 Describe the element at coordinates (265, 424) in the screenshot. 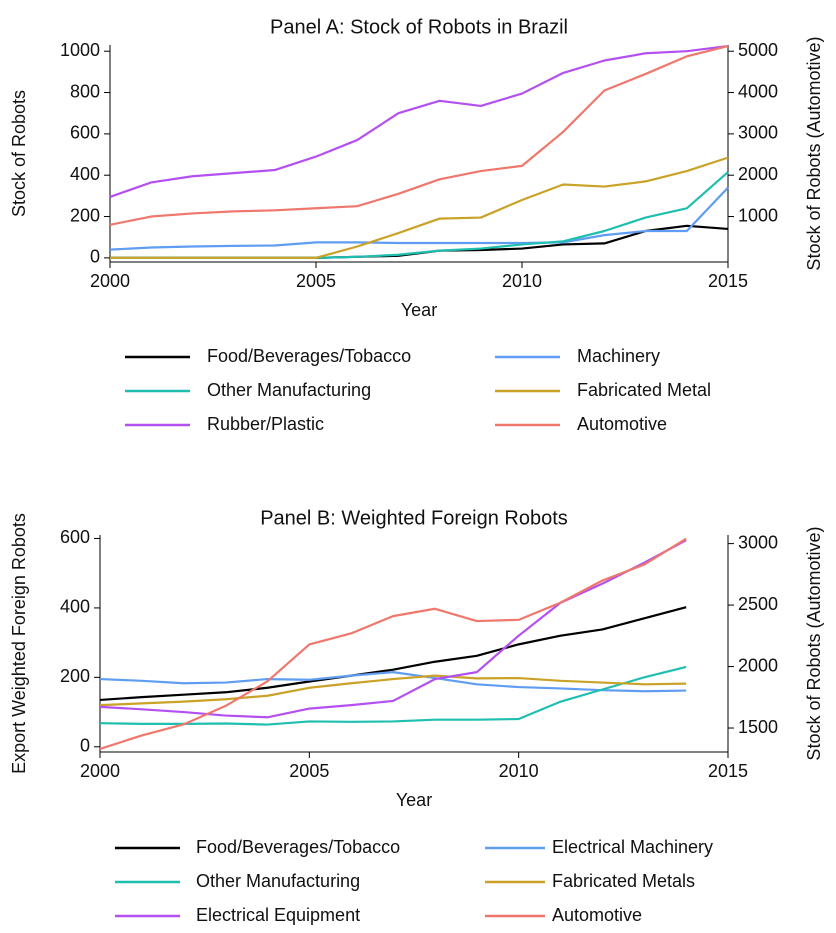

I see `legend-label: Rubber/Plastic` at that location.